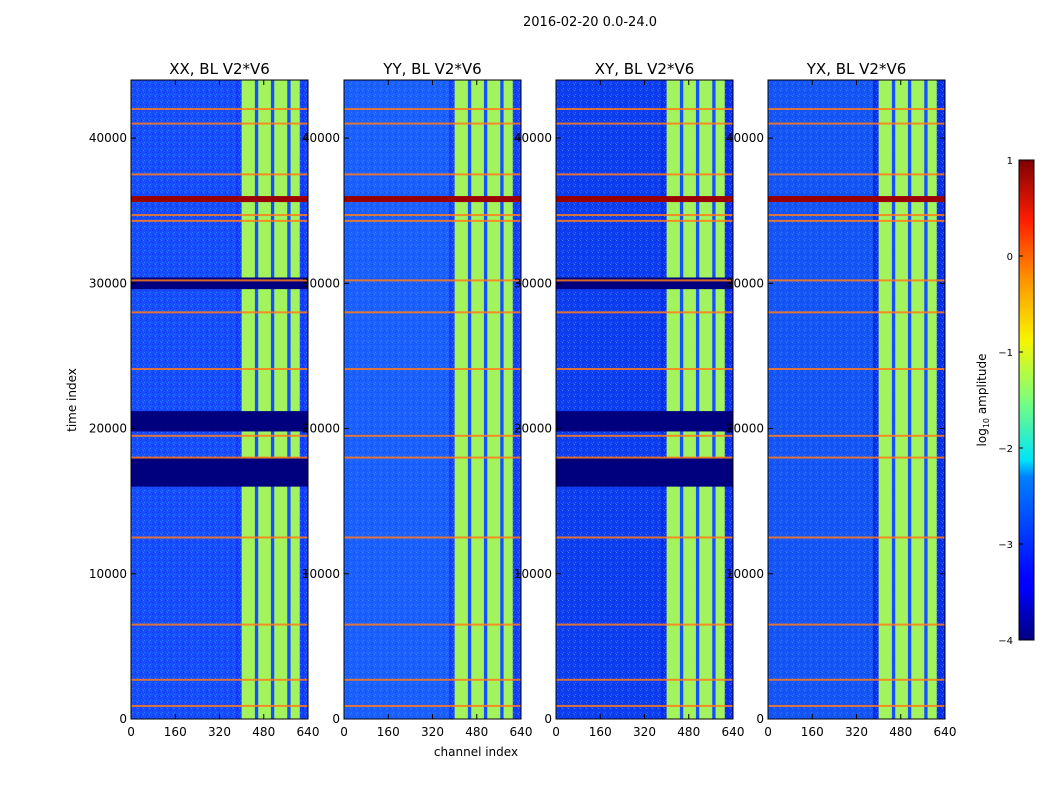  What do you see at coordinates (645, 69) in the screenshot?
I see `panel-title: XY, BL V2*V6` at bounding box center [645, 69].